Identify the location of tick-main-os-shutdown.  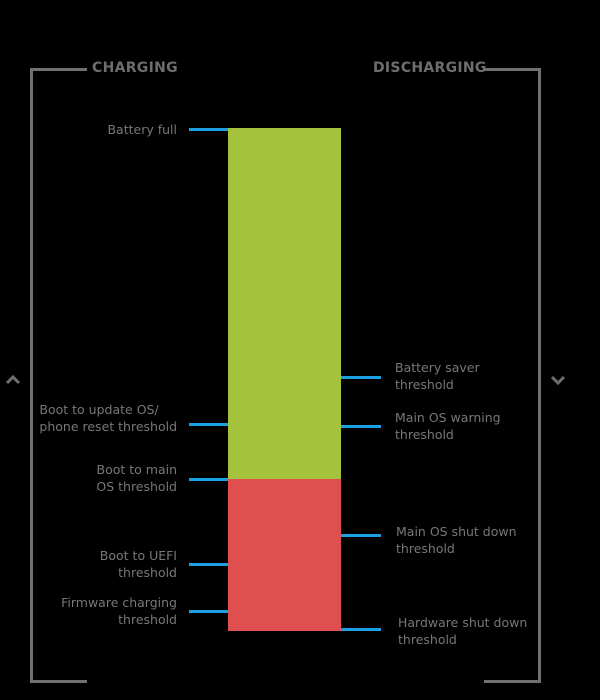
(361, 535).